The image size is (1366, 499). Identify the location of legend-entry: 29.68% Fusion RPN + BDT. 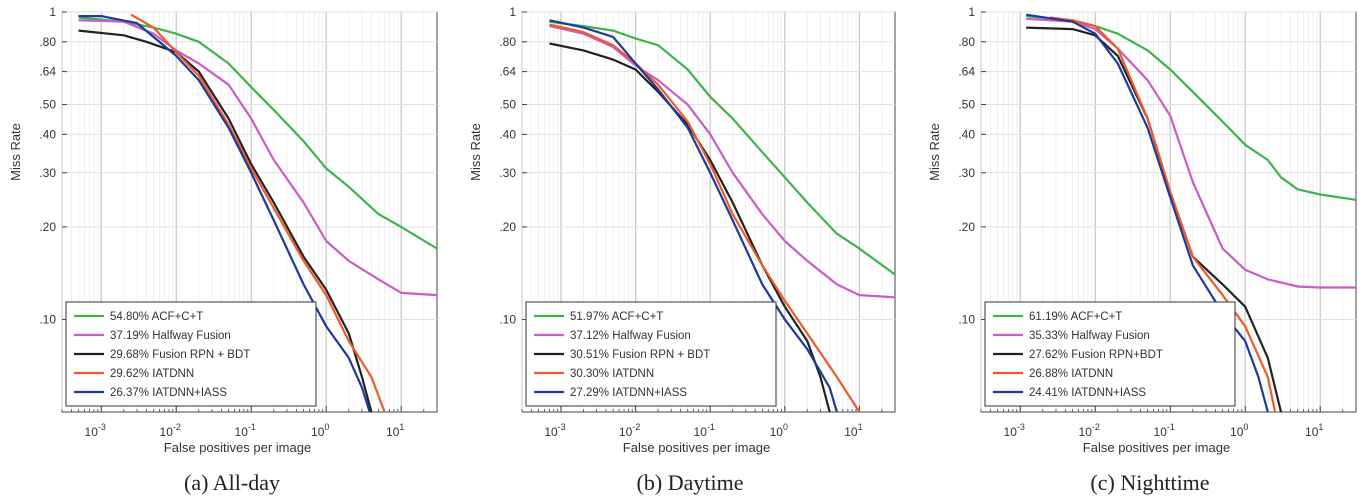
(180, 355).